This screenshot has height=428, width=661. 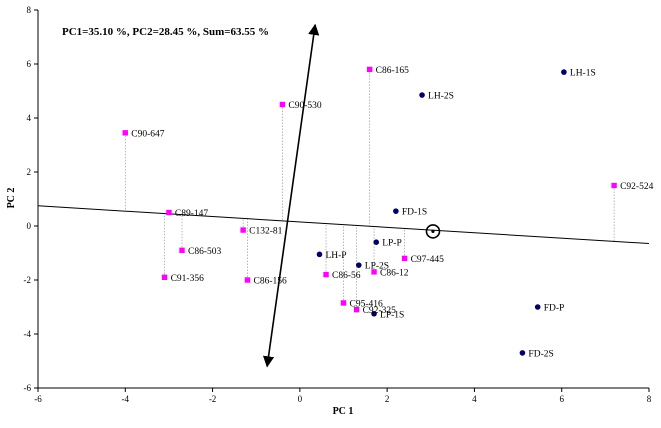 What do you see at coordinates (540, 354) in the screenshot?
I see `point-label: FD-2S` at bounding box center [540, 354].